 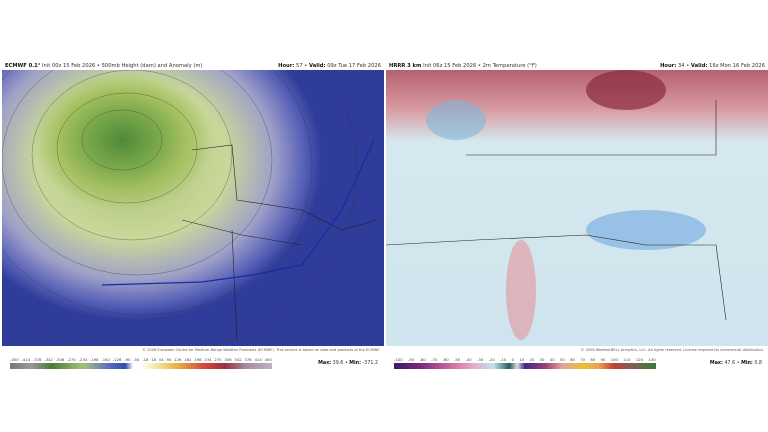 What do you see at coordinates (117, 359) in the screenshot?
I see `colorbar-tick-label: -126` at bounding box center [117, 359].